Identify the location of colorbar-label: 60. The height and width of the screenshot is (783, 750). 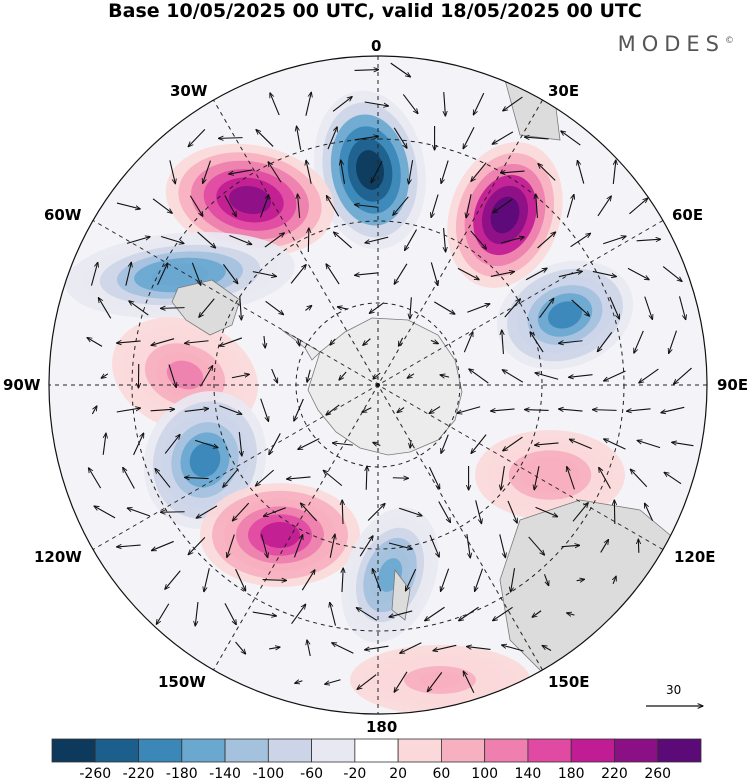
(441, 774).